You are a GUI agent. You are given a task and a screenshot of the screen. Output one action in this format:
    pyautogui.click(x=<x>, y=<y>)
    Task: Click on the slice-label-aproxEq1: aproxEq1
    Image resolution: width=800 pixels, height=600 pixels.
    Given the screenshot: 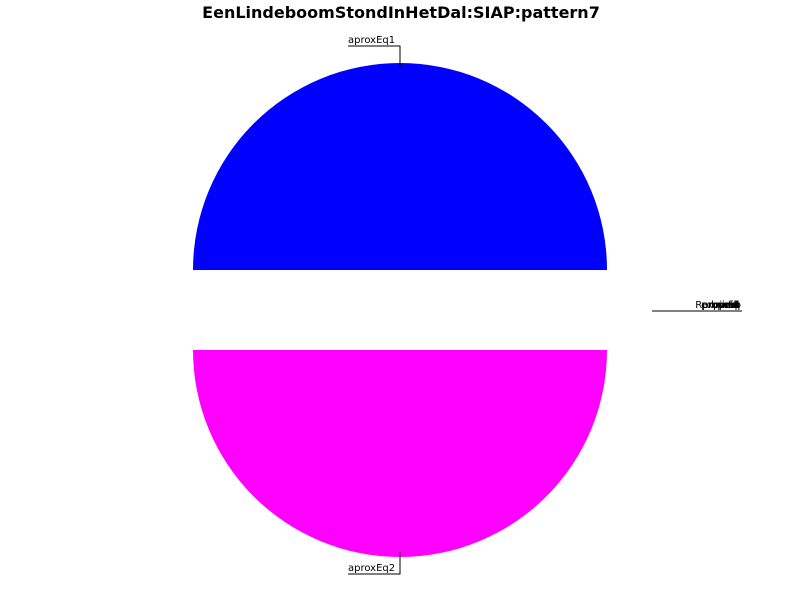 What is the action you would take?
    pyautogui.click(x=371, y=40)
    